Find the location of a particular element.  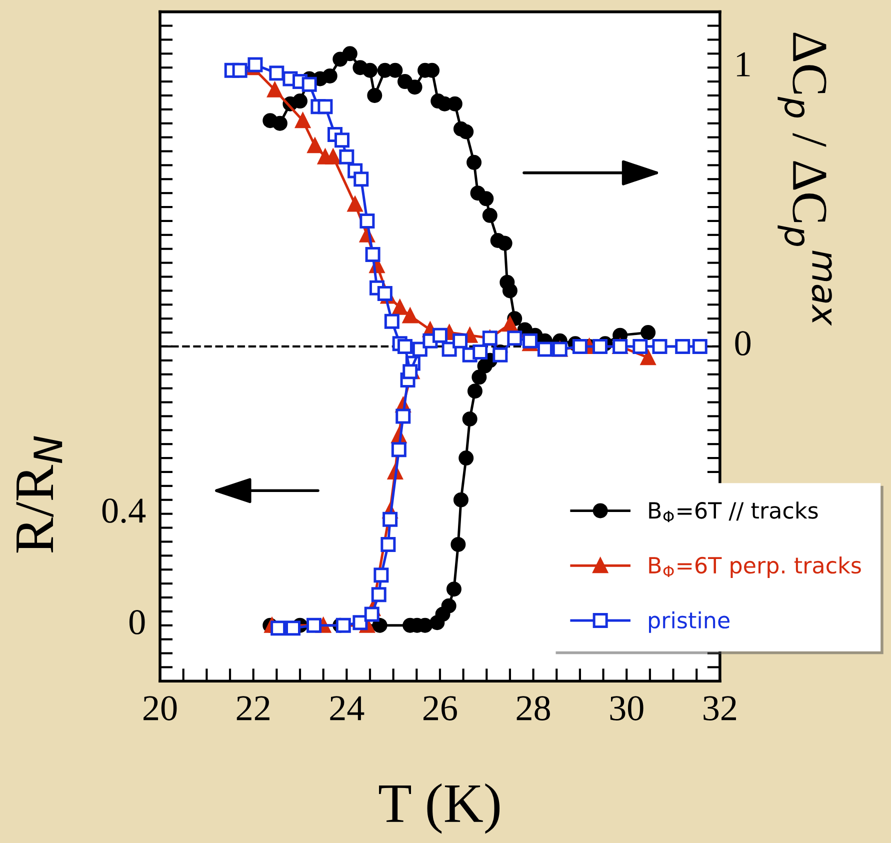

legend-label: B$_{Φ}$=6T // tracks is located at coordinates (733, 512).